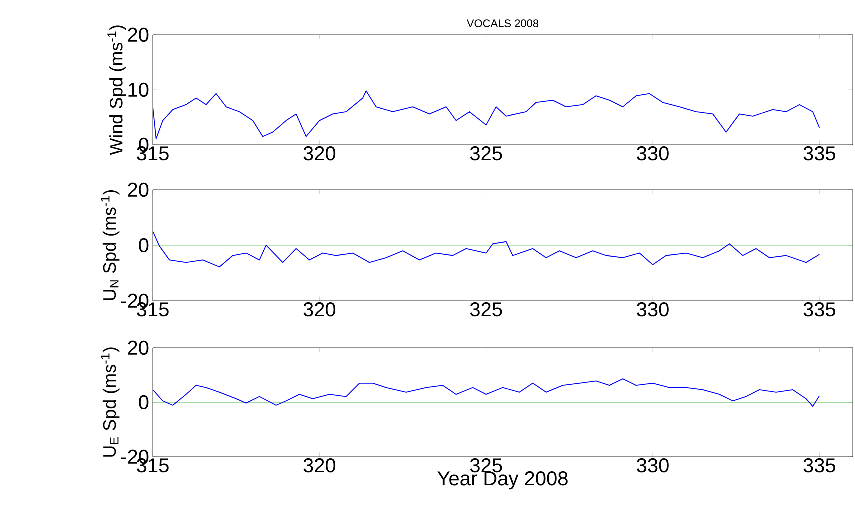  What do you see at coordinates (117, 91) in the screenshot?
I see `y-axis-title: Wind Spd (ms$^{-1}$)` at bounding box center [117, 91].